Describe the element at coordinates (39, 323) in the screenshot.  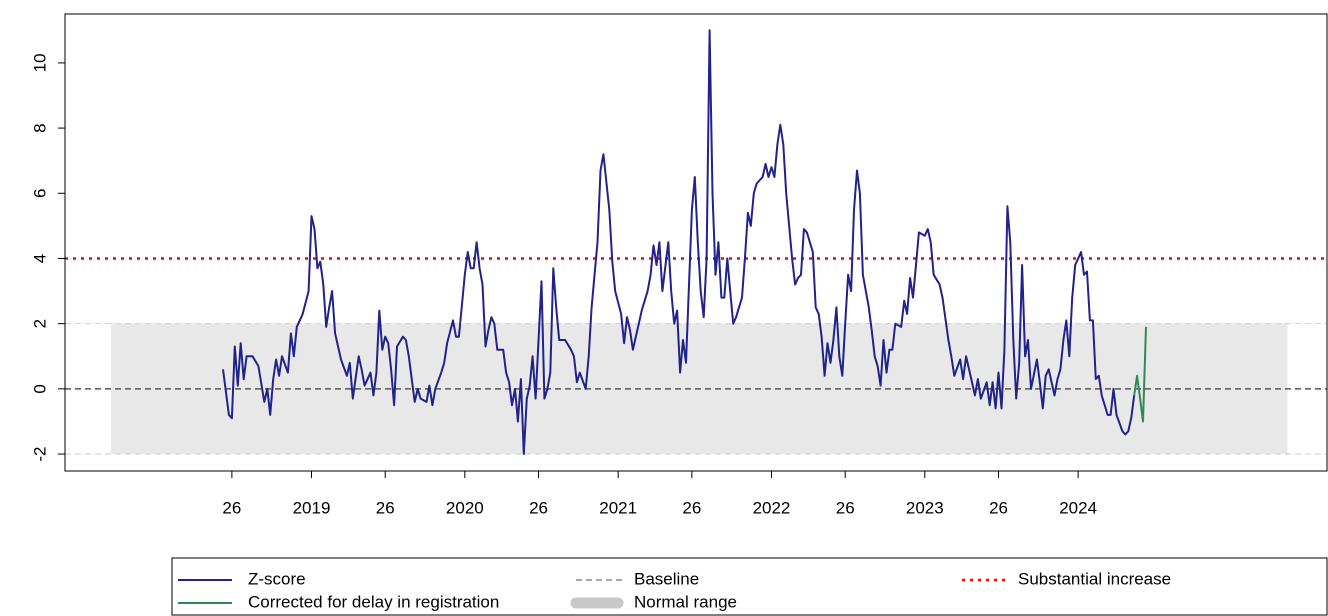
I see `y-tick-label: 2` at that location.